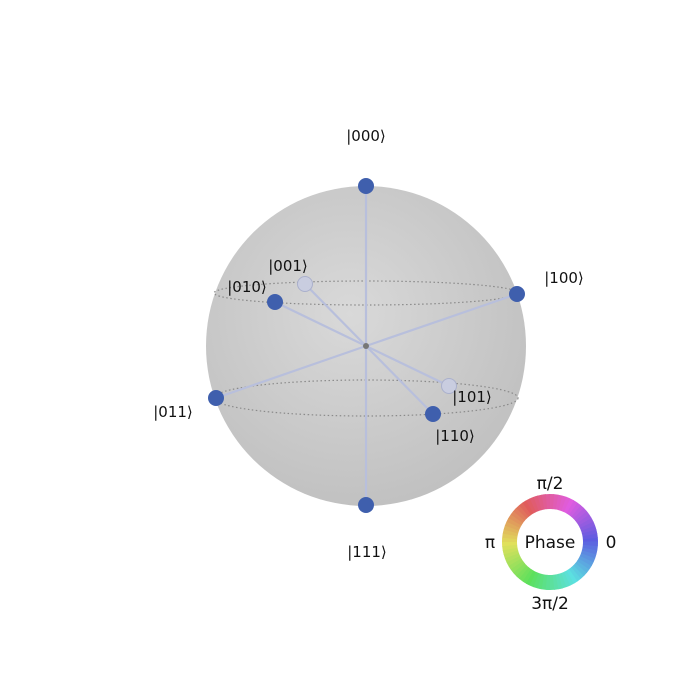  I want to click on phase-legend-title: Phase, so click(550, 543).